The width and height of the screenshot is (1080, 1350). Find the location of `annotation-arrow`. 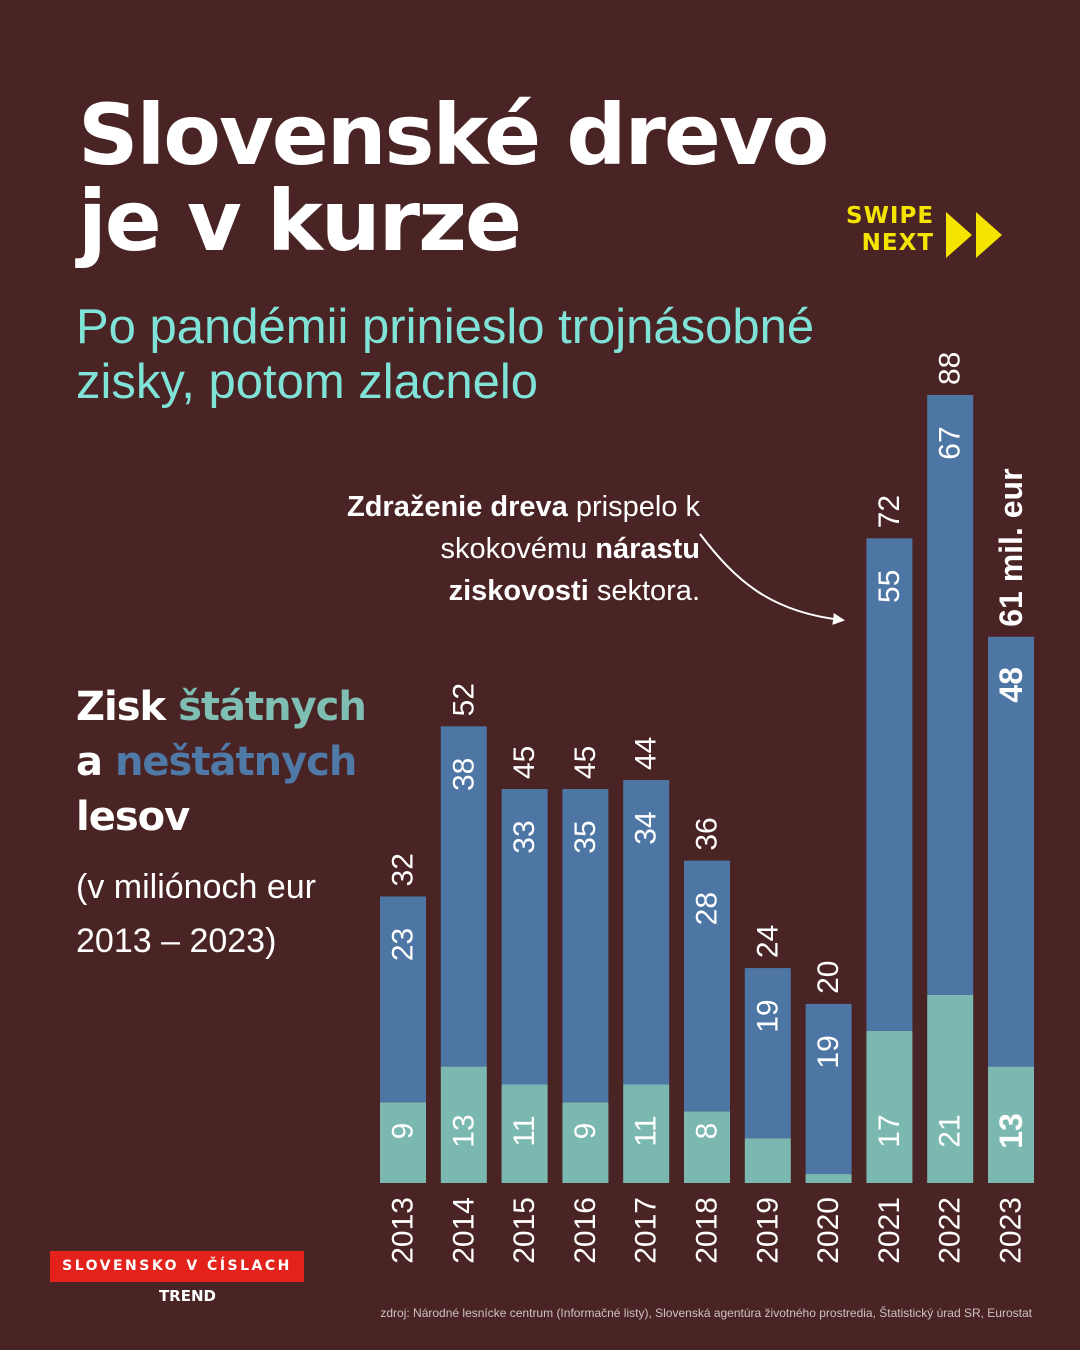

annotation-arrow is located at coordinates (772, 579).